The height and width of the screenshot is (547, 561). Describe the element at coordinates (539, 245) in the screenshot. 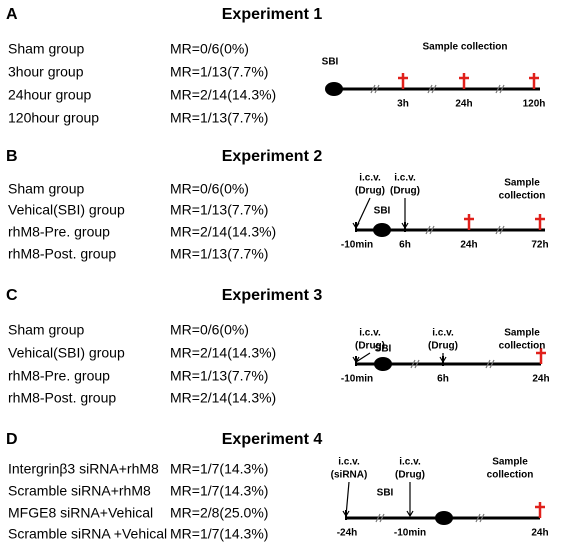

I see `time-label: 72h` at that location.